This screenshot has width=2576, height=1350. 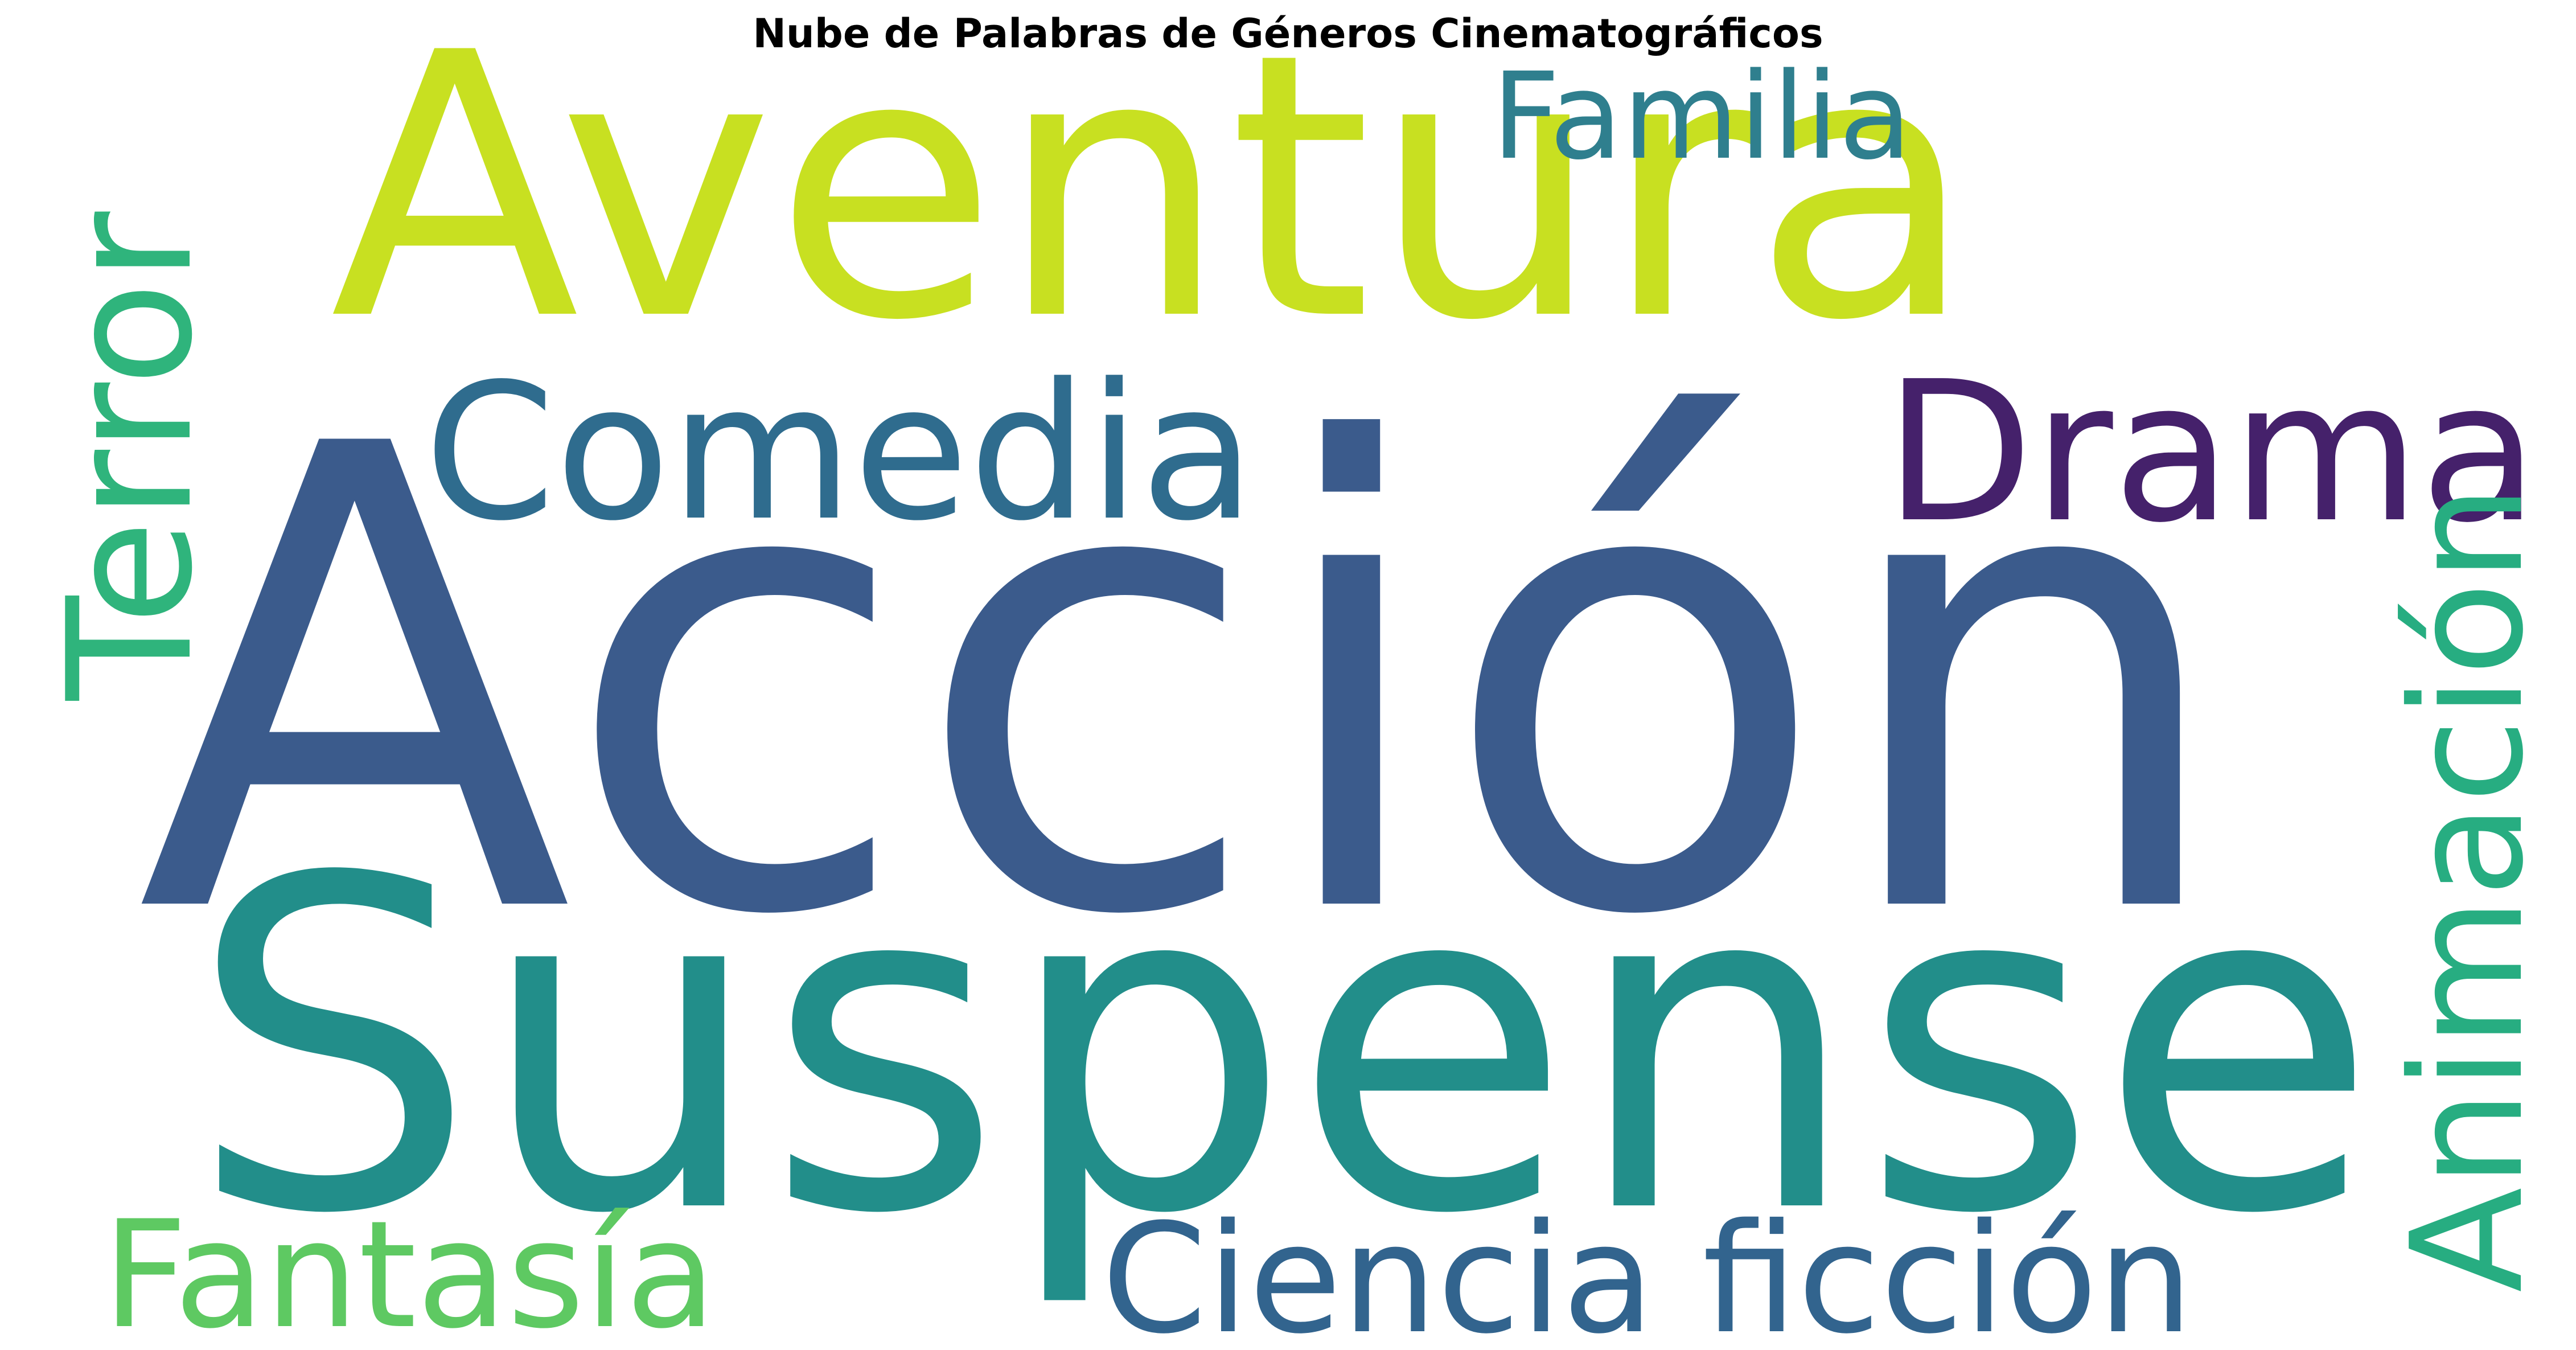 I want to click on word-familia: Familia, so click(x=1702, y=116).